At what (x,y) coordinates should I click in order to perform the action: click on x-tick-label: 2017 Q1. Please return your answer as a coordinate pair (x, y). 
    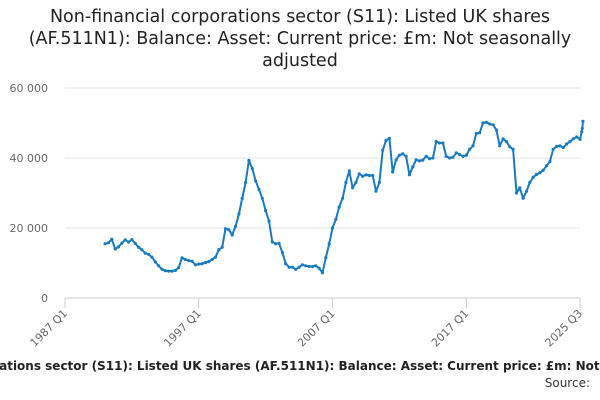
    Looking at the image, I should click on (450, 328).